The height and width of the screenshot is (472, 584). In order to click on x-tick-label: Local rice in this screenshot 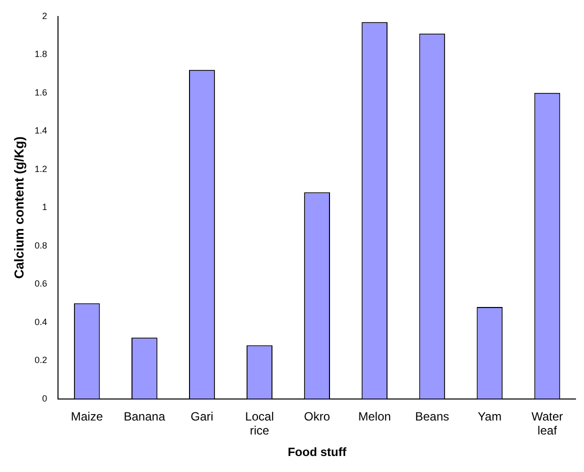, I will do `click(259, 423)`.